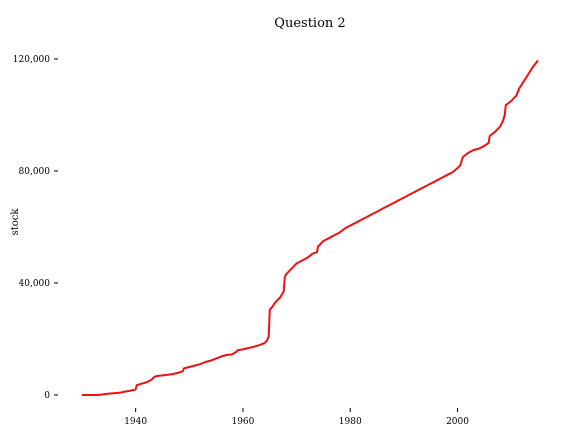 The height and width of the screenshot is (432, 576). I want to click on y-tick-label: 40,000, so click(35, 284).